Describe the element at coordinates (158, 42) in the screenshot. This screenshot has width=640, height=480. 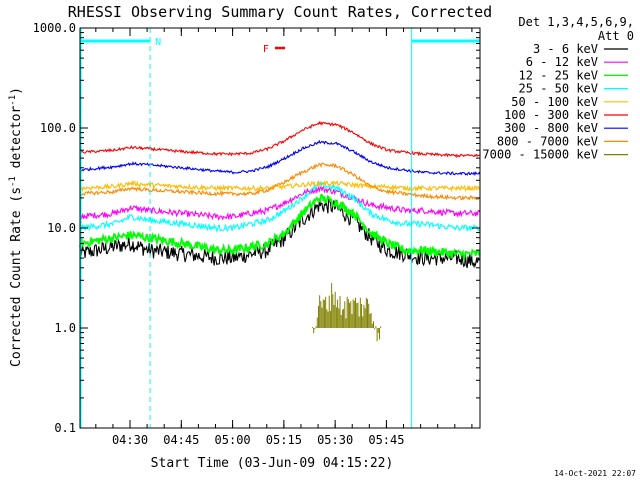
I see `marker-label-N: N` at that location.